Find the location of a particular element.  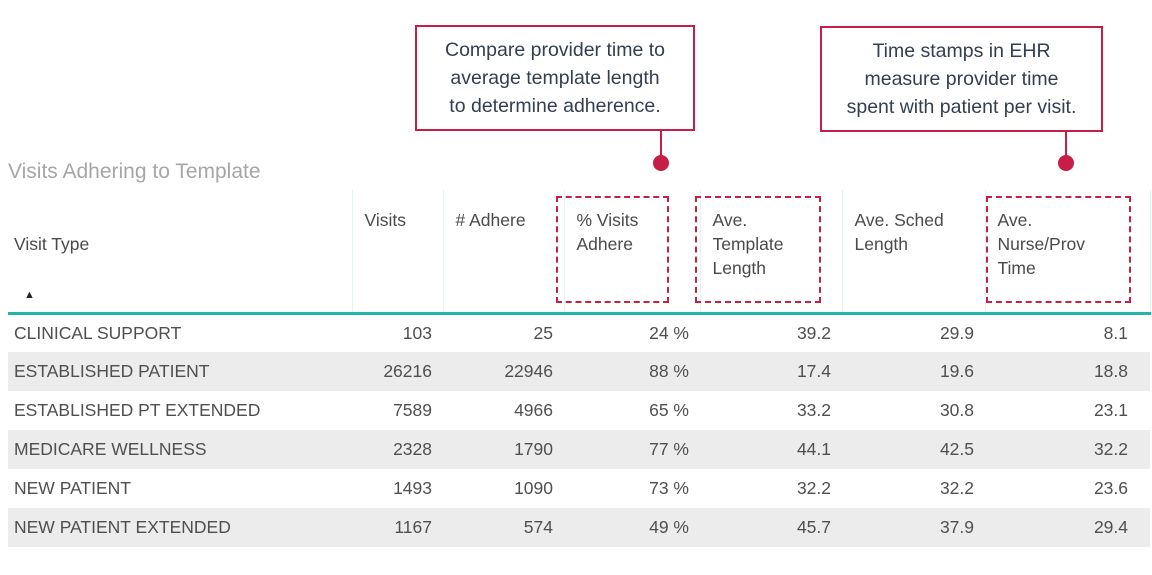

cell-ave-nurse-prov-time: 23.1 is located at coordinates (1110, 410).